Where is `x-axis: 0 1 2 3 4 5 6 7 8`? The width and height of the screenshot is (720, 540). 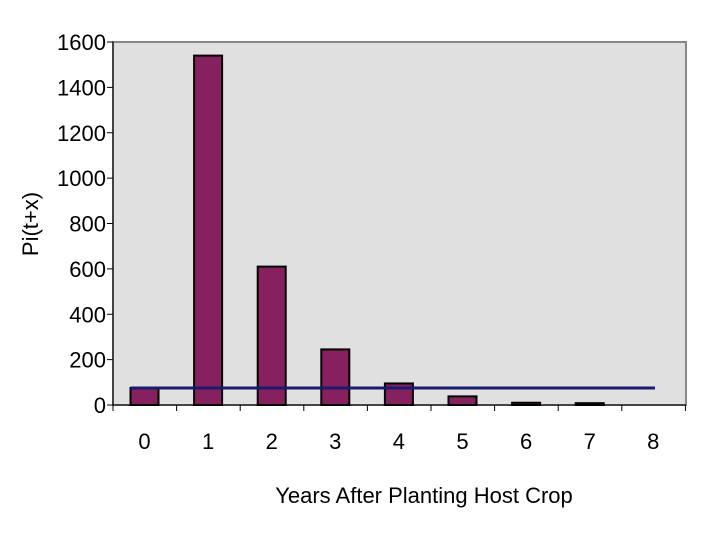
x-axis: 0 1 2 3 4 5 6 7 8 is located at coordinates (399, 429).